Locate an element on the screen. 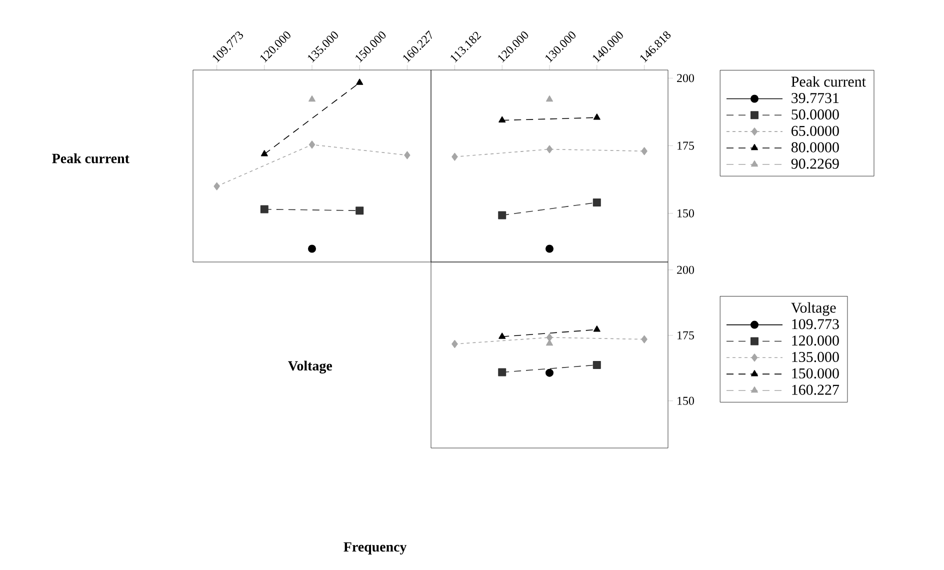 This screenshot has width=944, height=570. legend-label: 150.000 is located at coordinates (815, 373).